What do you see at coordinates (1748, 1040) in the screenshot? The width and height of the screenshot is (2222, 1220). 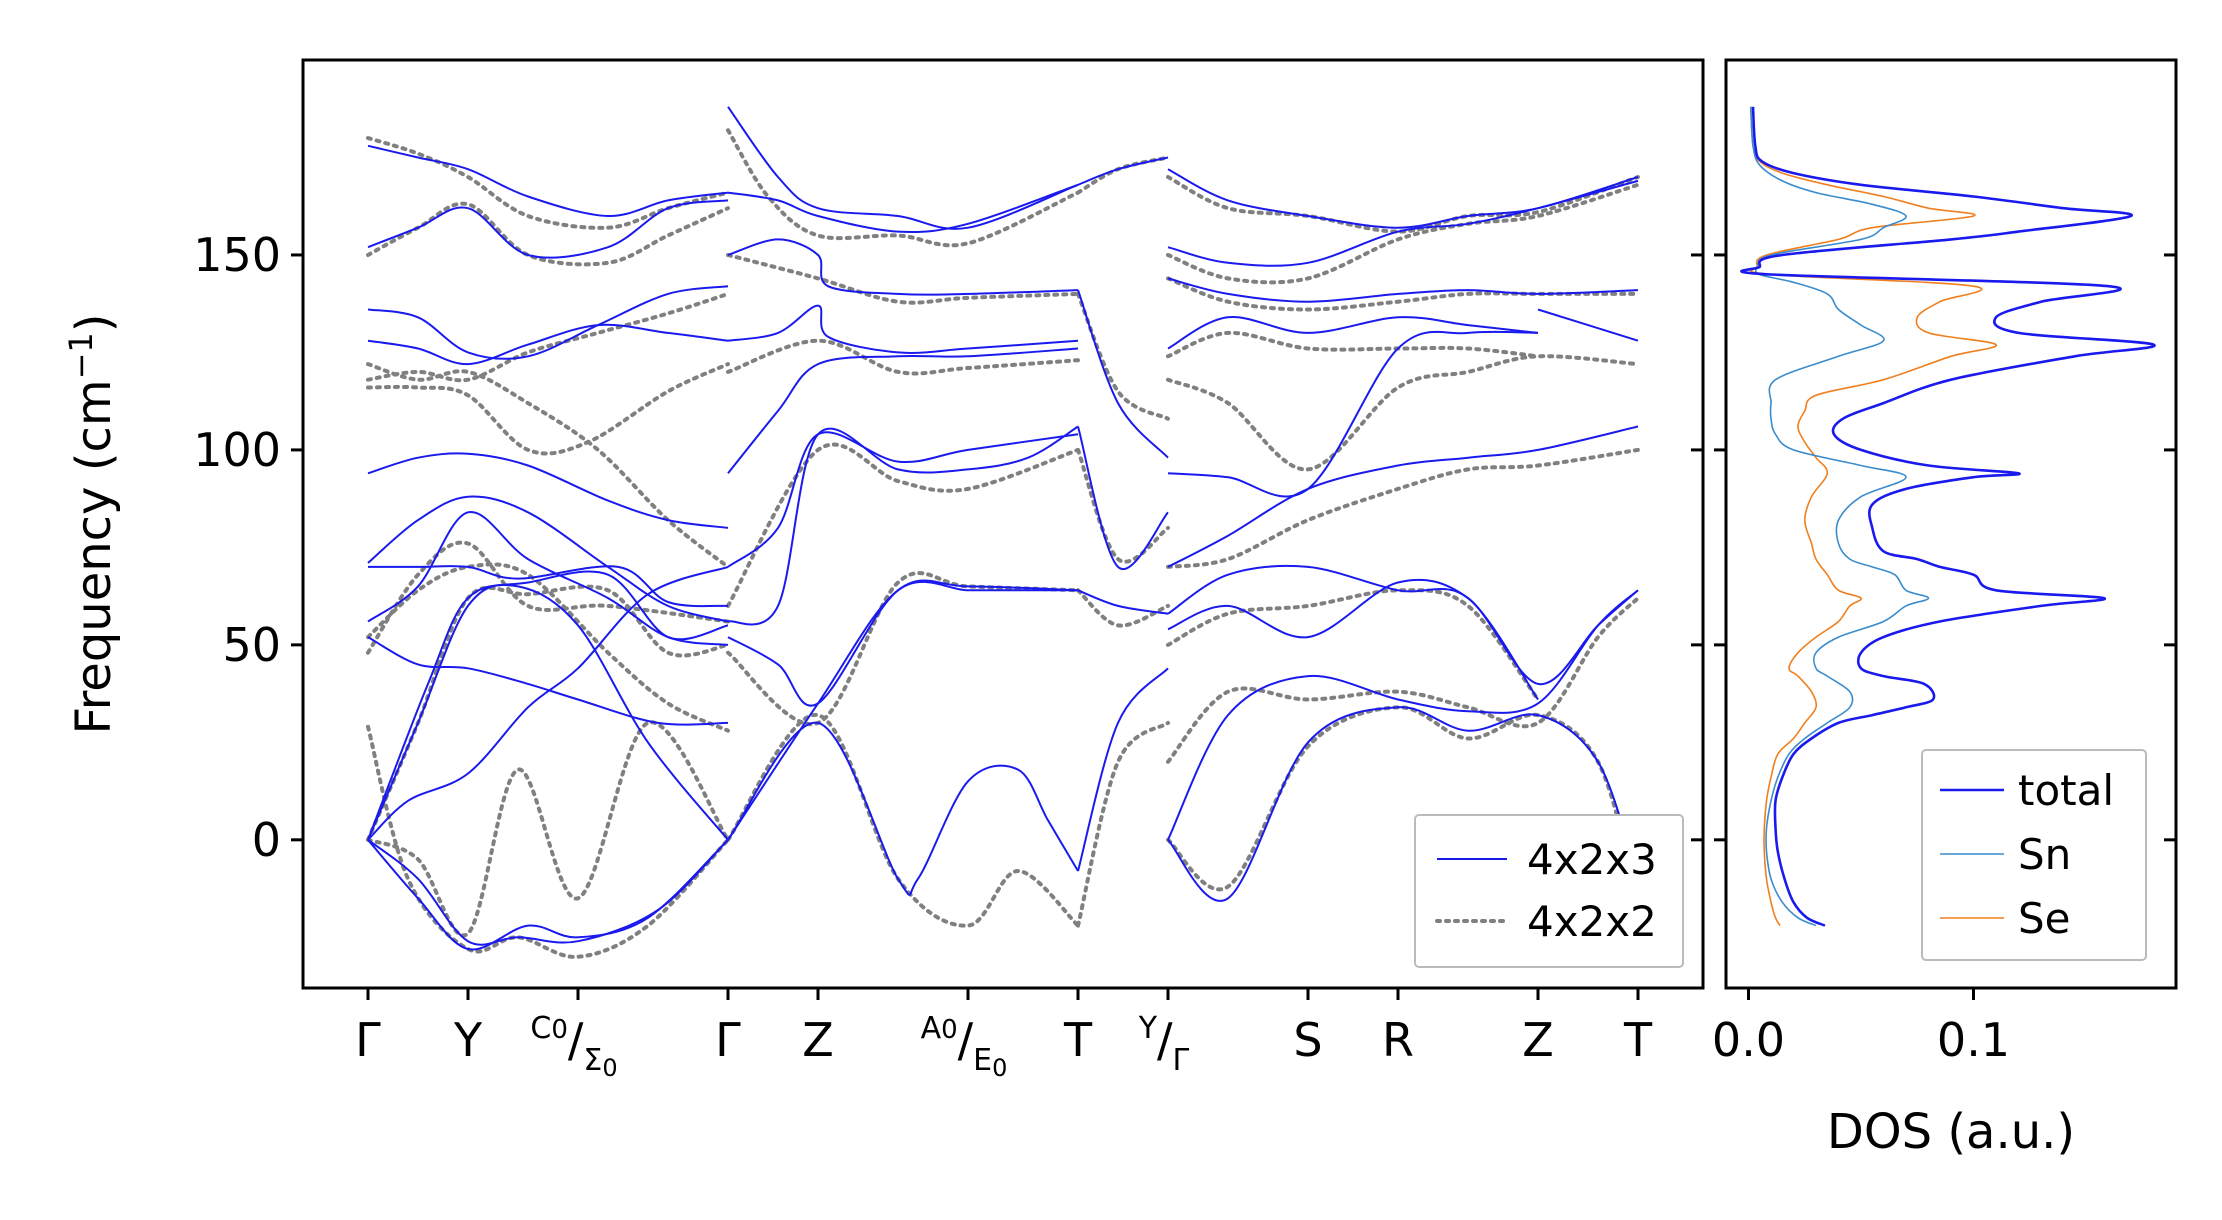 I see `dos-x-tick-label: 0.0` at bounding box center [1748, 1040].